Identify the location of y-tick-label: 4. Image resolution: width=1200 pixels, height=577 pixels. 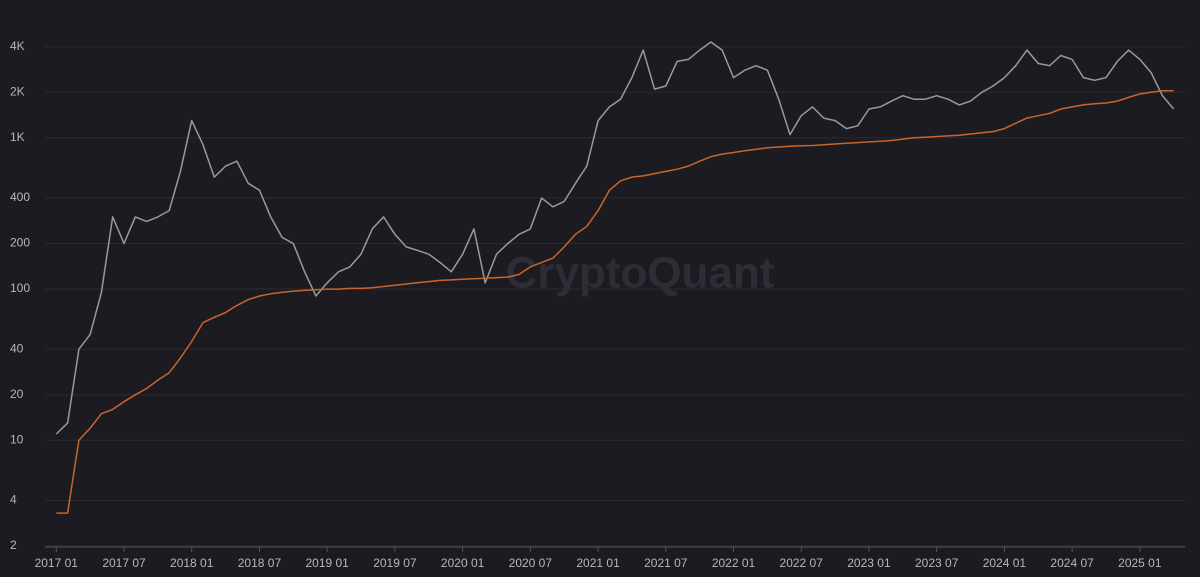
(13, 500).